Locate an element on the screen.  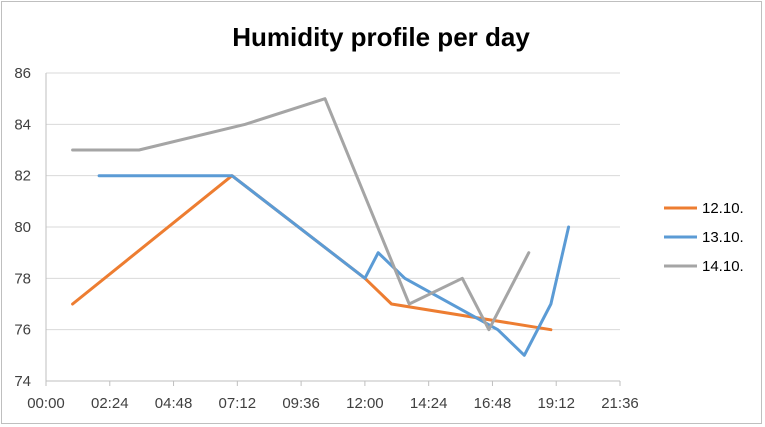
x-tick-label: 09:36 is located at coordinates (301, 403).